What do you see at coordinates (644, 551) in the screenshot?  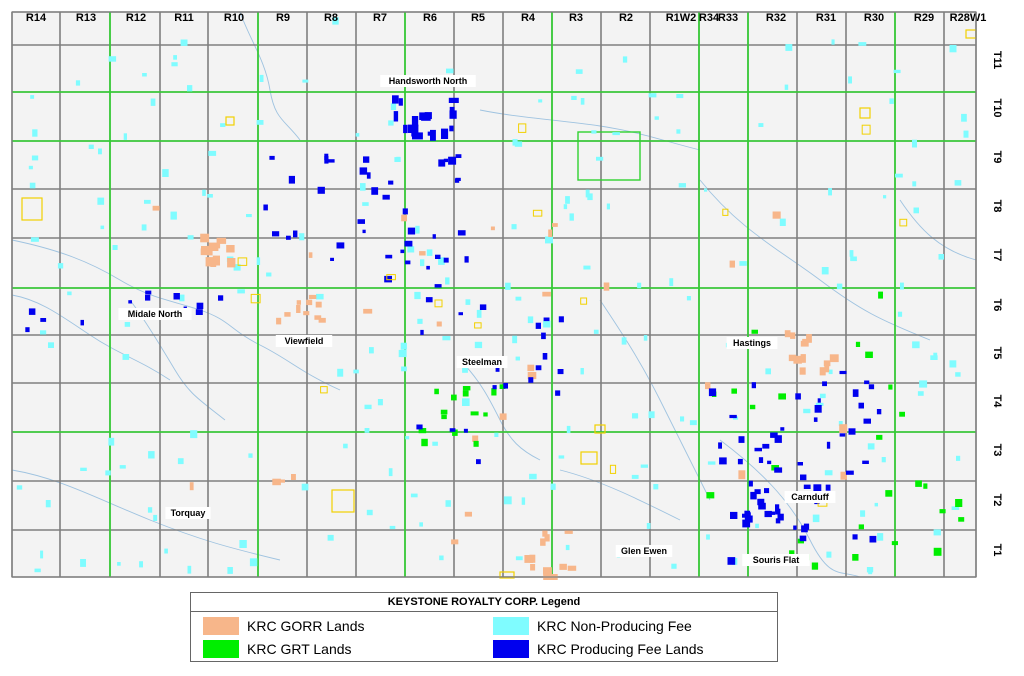 I see `area-label: Glen Ewen` at bounding box center [644, 551].